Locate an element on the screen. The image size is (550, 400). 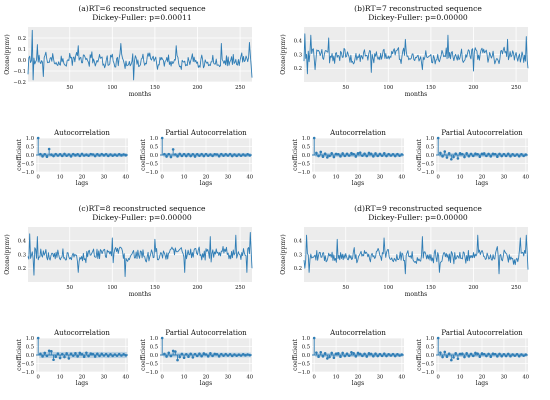
y-tick-label: 0.4 is located at coordinates (298, 242).